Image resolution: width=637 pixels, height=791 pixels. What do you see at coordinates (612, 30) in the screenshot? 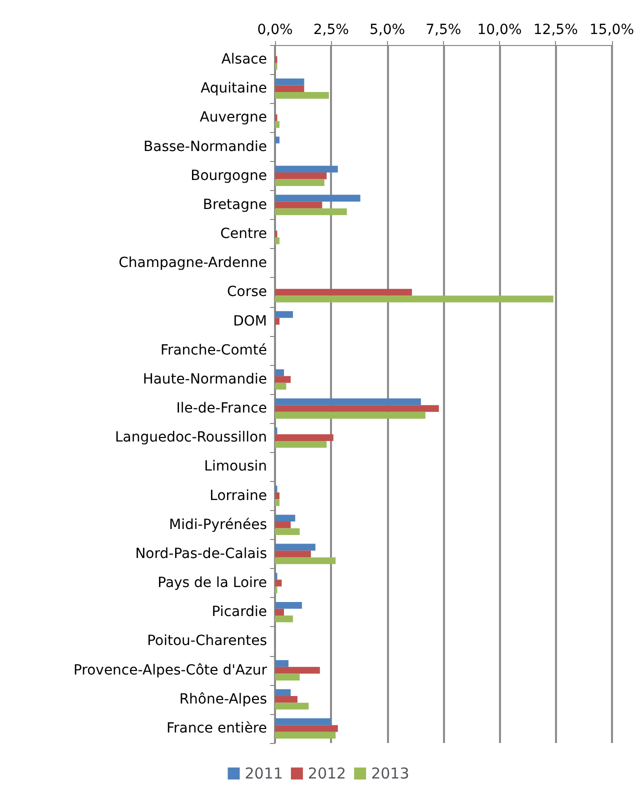
I see `x-tick-label: 15,0%` at bounding box center [612, 30].